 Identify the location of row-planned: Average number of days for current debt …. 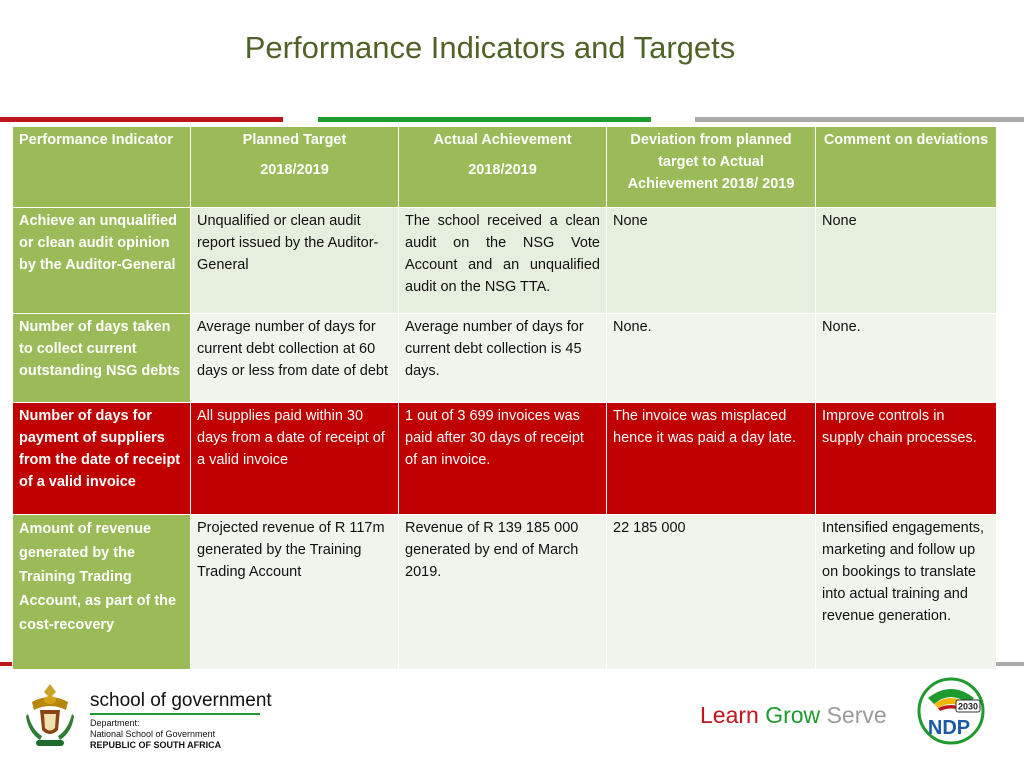
(294, 358).